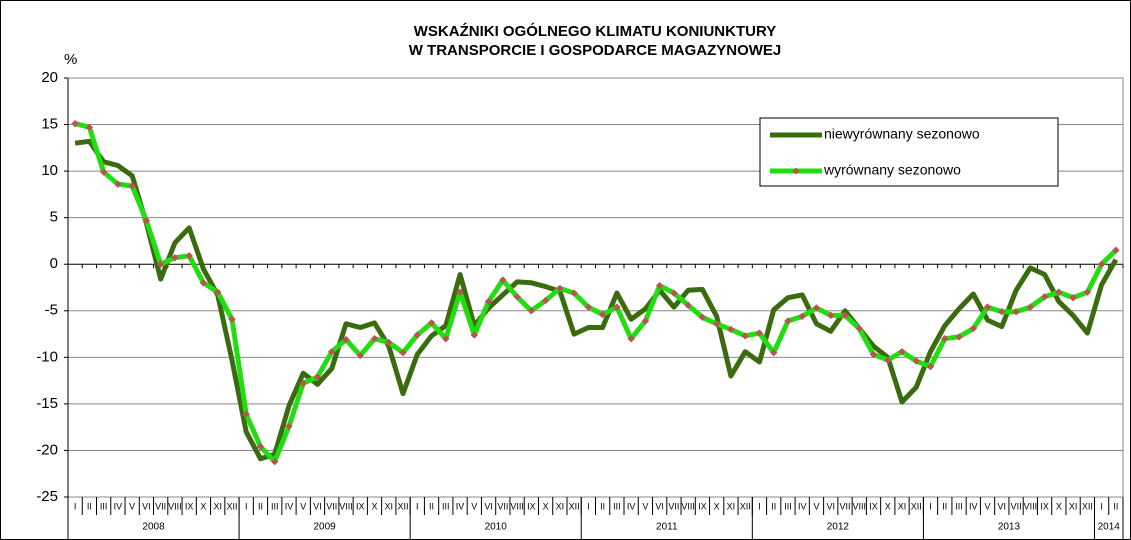  What do you see at coordinates (909, 152) in the screenshot?
I see `legend: niewyrównany sezonowo wyrównany sezonowo` at bounding box center [909, 152].